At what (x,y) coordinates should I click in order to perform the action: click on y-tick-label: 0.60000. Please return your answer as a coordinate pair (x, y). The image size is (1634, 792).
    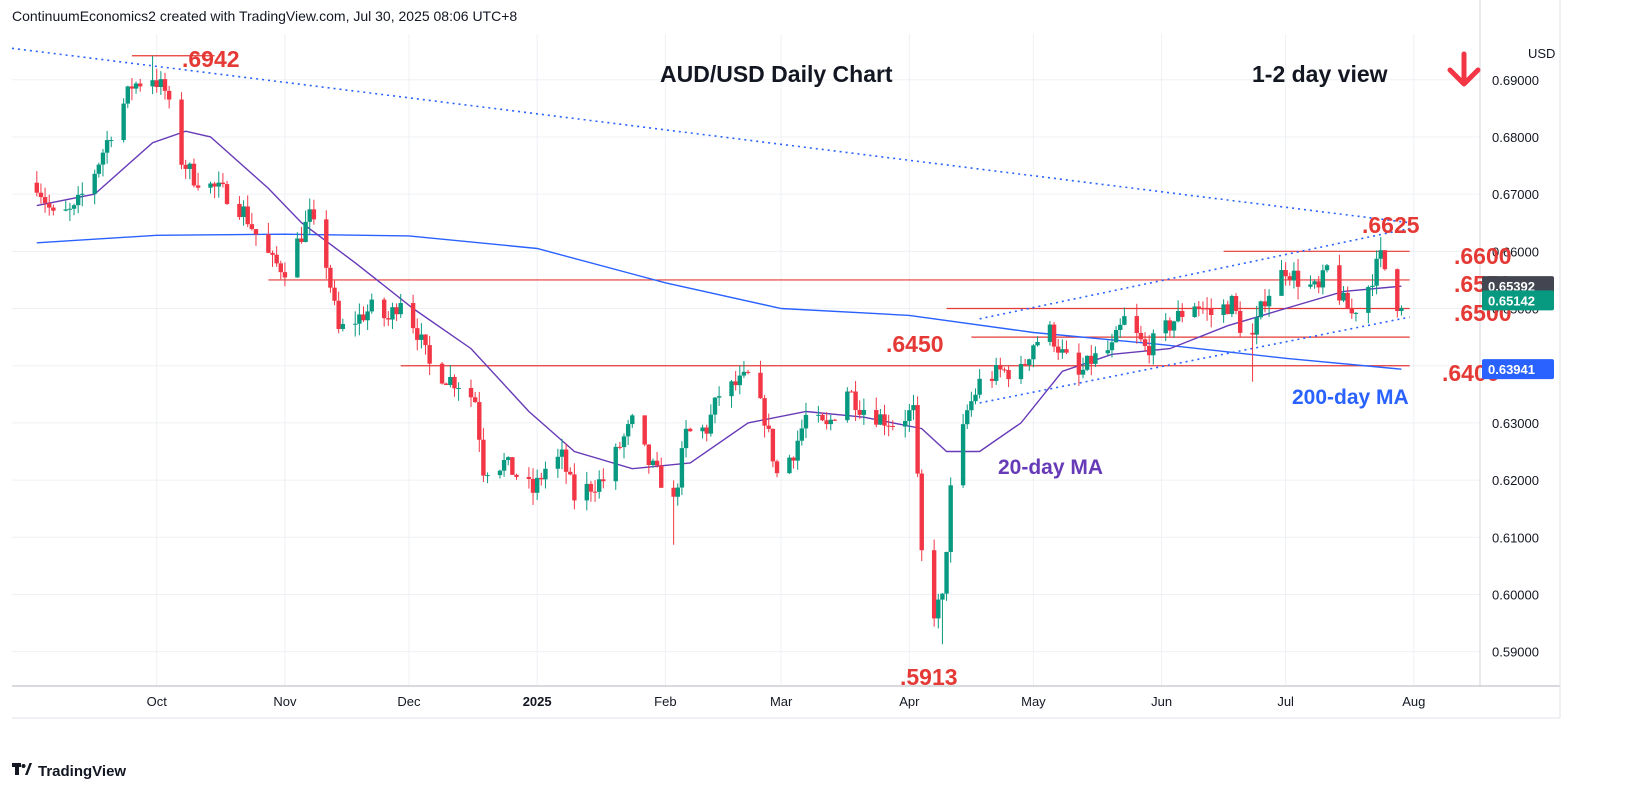
    Looking at the image, I should click on (1515, 594).